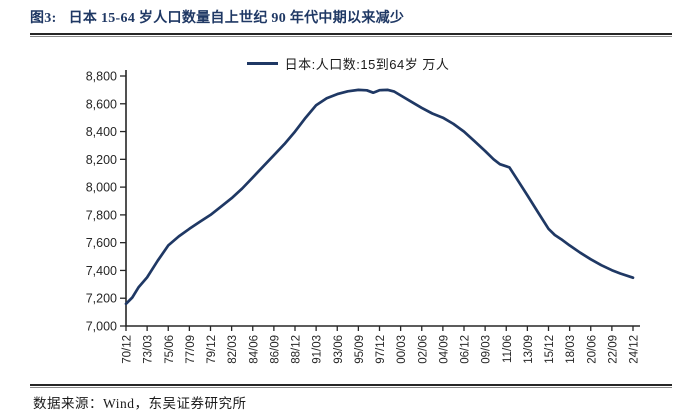  What do you see at coordinates (101, 215) in the screenshot?
I see `y-axis-label: 7,800` at bounding box center [101, 215].